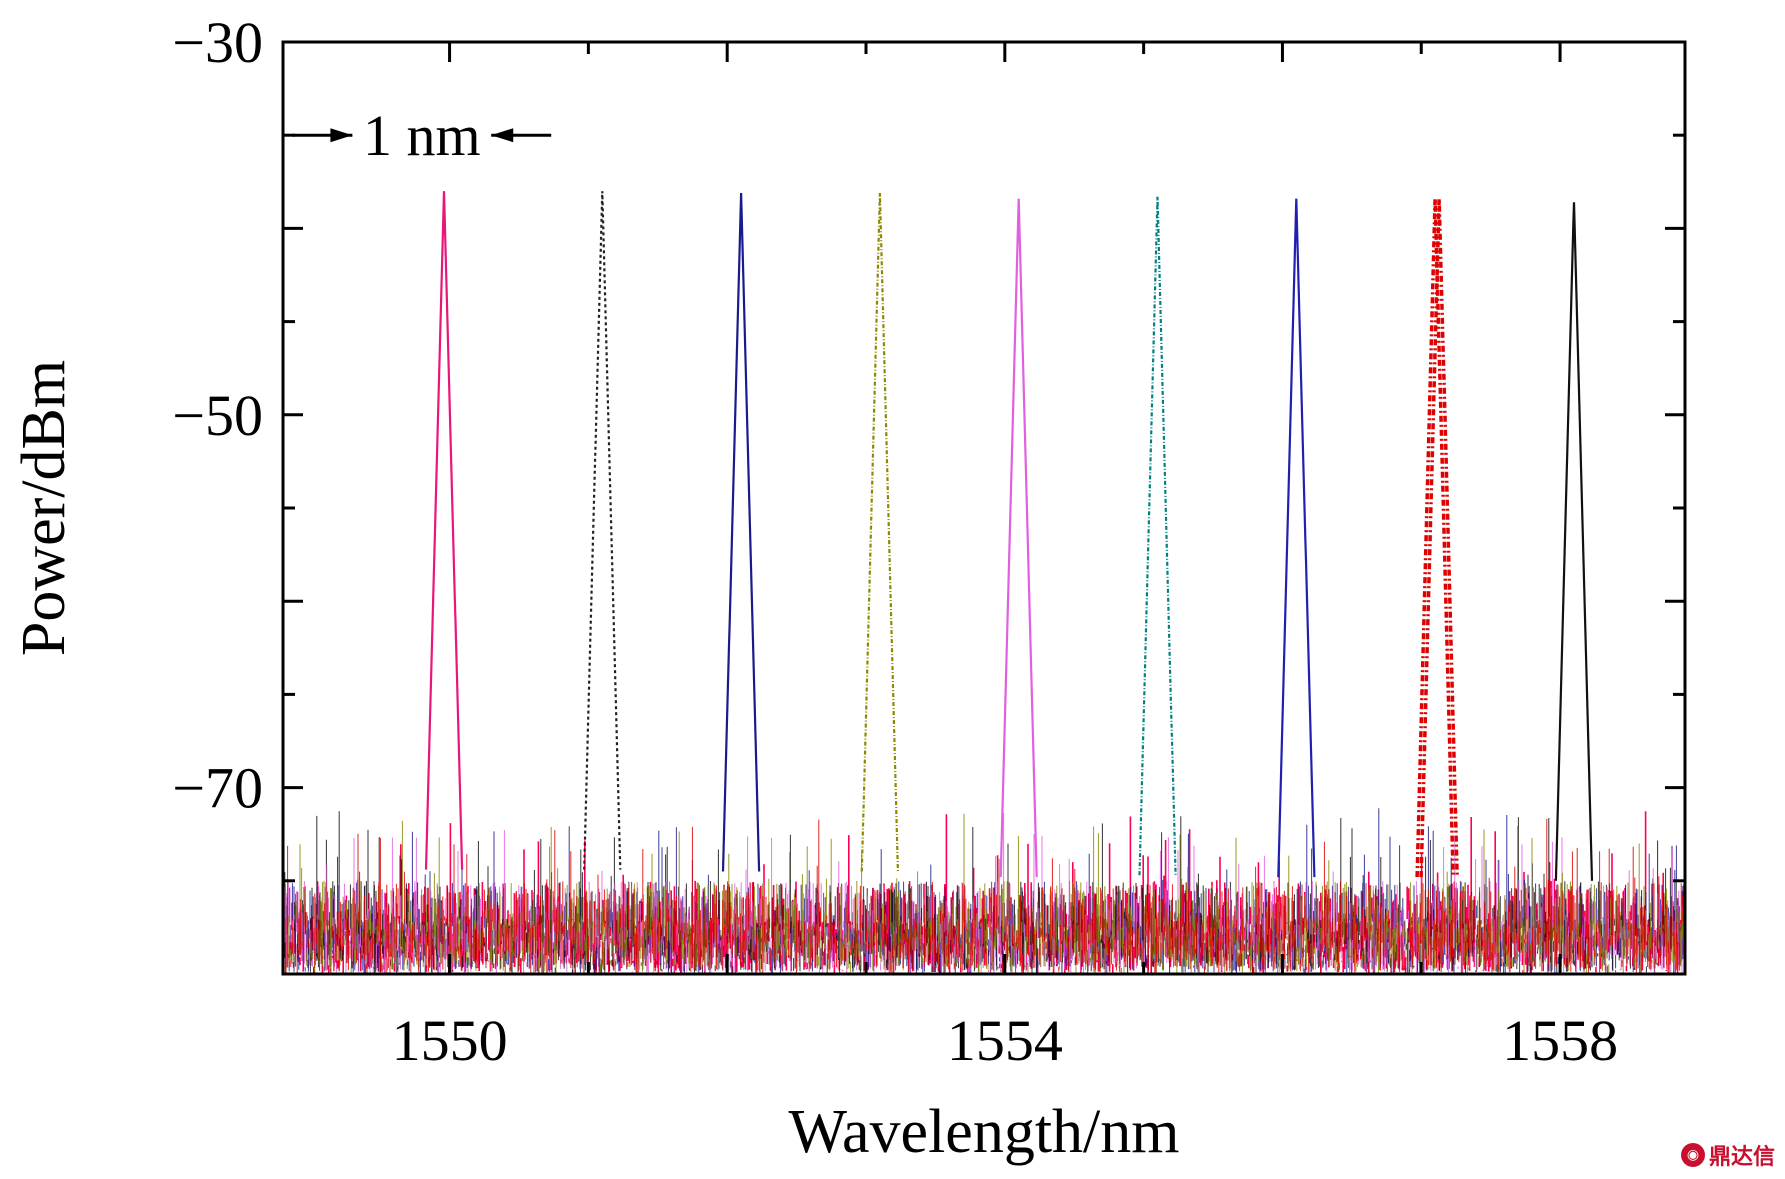 This screenshot has width=1785, height=1179. What do you see at coordinates (217, 415) in the screenshot?
I see `y-tick-label: −50` at bounding box center [217, 415].